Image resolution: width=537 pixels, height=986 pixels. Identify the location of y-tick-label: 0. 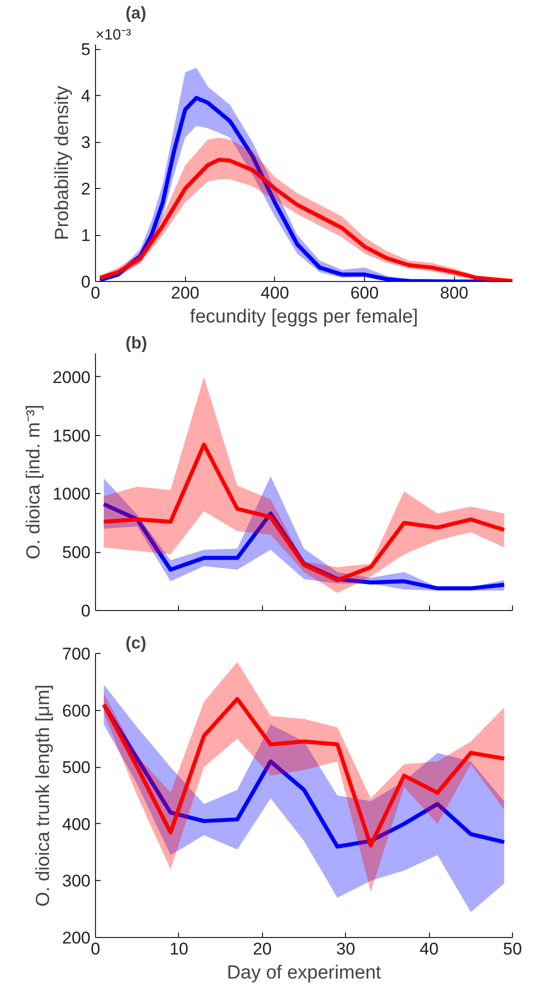
(86, 611).